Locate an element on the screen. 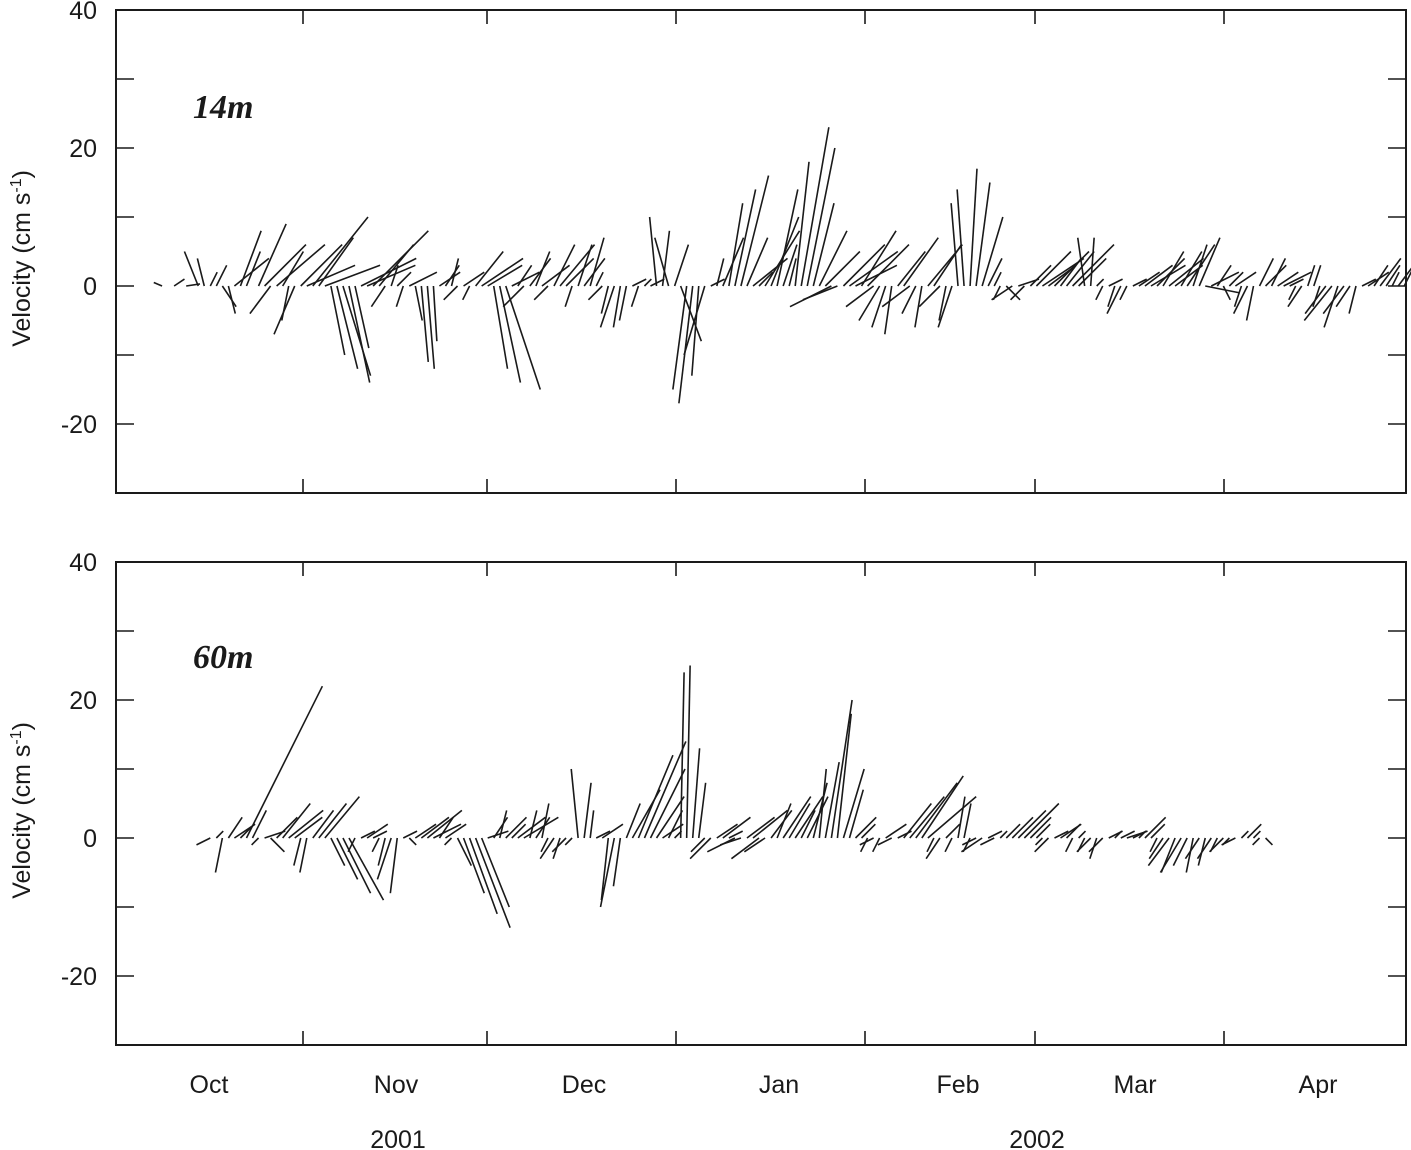 The height and width of the screenshot is (1150, 1411). y-tick-labels: 40 20 0 -20 is located at coordinates (79, 770).